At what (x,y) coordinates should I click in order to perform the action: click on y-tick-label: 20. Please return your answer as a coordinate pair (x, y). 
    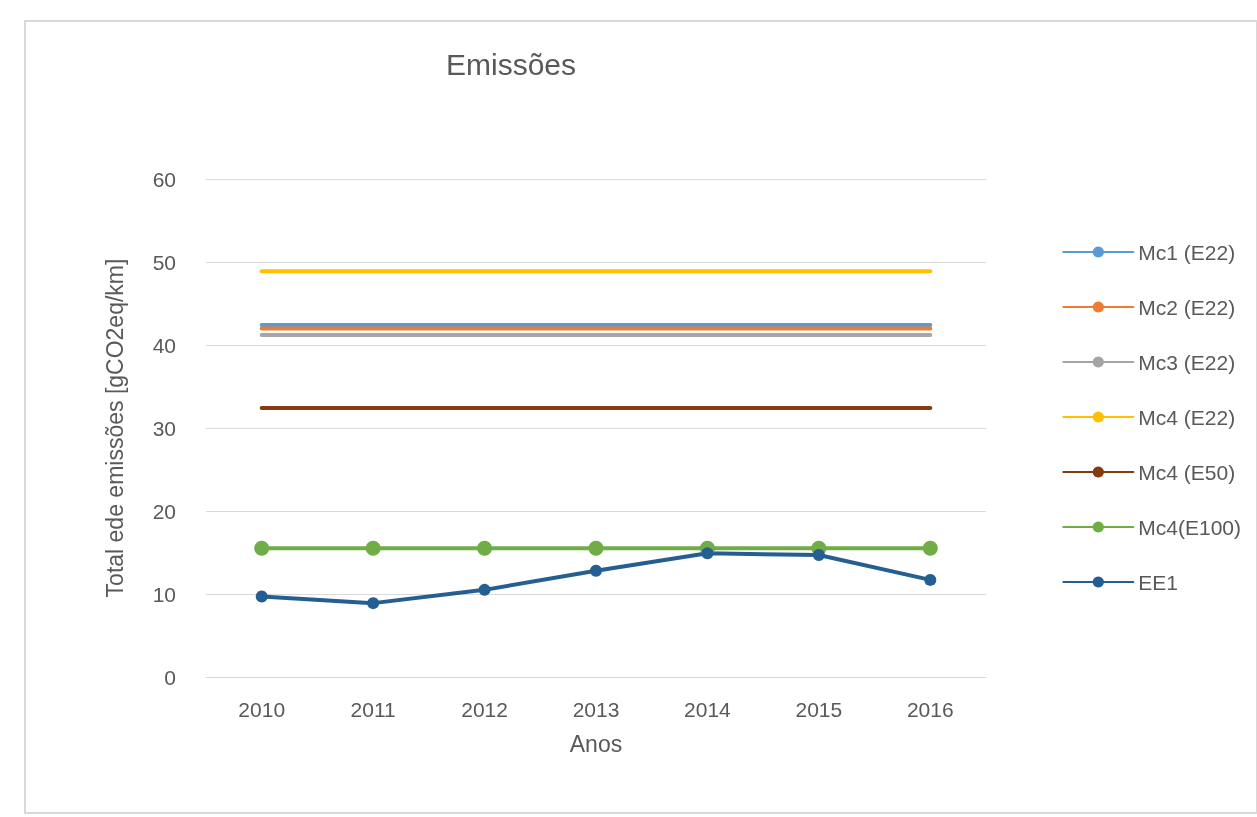
    Looking at the image, I should click on (164, 511).